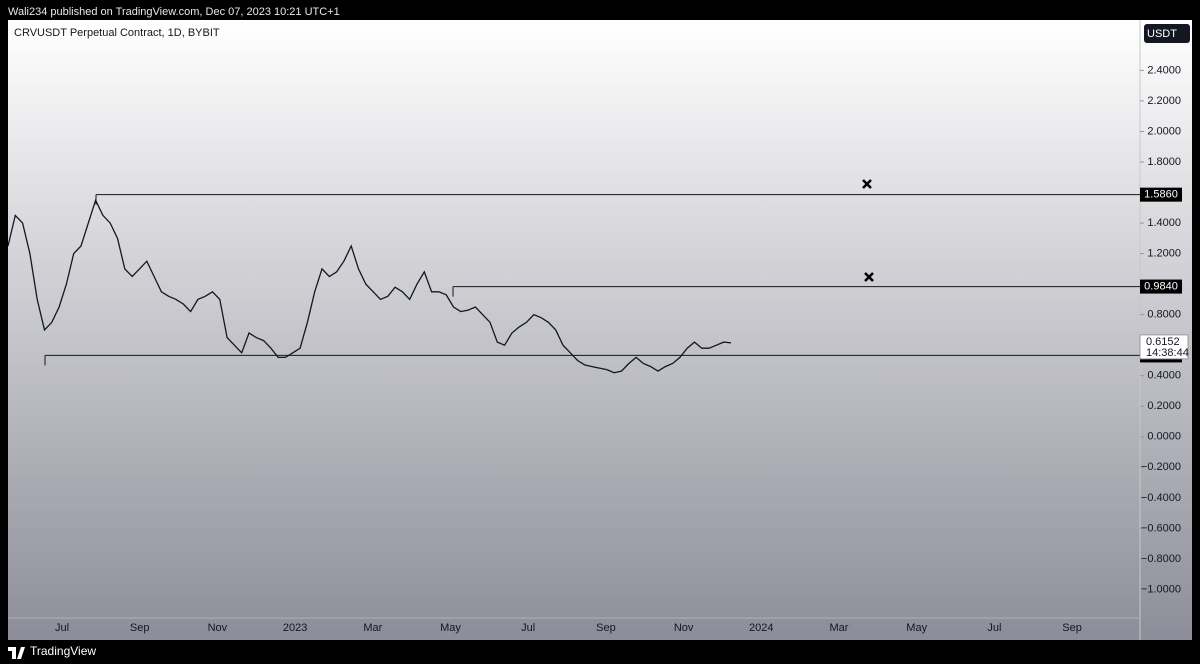 The height and width of the screenshot is (664, 1200). I want to click on y-tick-label: 1.2000, so click(1164, 253).